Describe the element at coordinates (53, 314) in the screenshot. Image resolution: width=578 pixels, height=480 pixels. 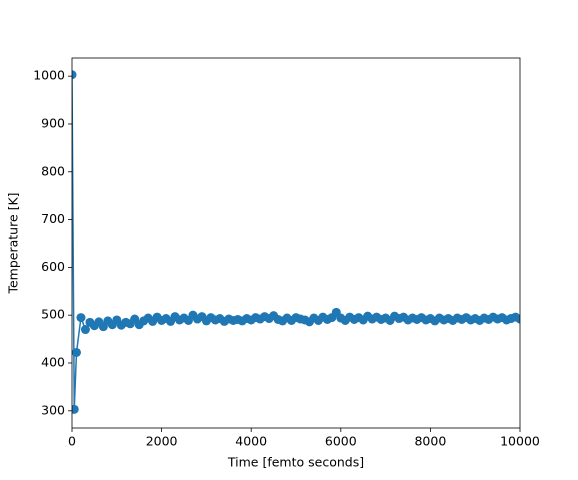
I see `y-tick-label: 500` at that location.